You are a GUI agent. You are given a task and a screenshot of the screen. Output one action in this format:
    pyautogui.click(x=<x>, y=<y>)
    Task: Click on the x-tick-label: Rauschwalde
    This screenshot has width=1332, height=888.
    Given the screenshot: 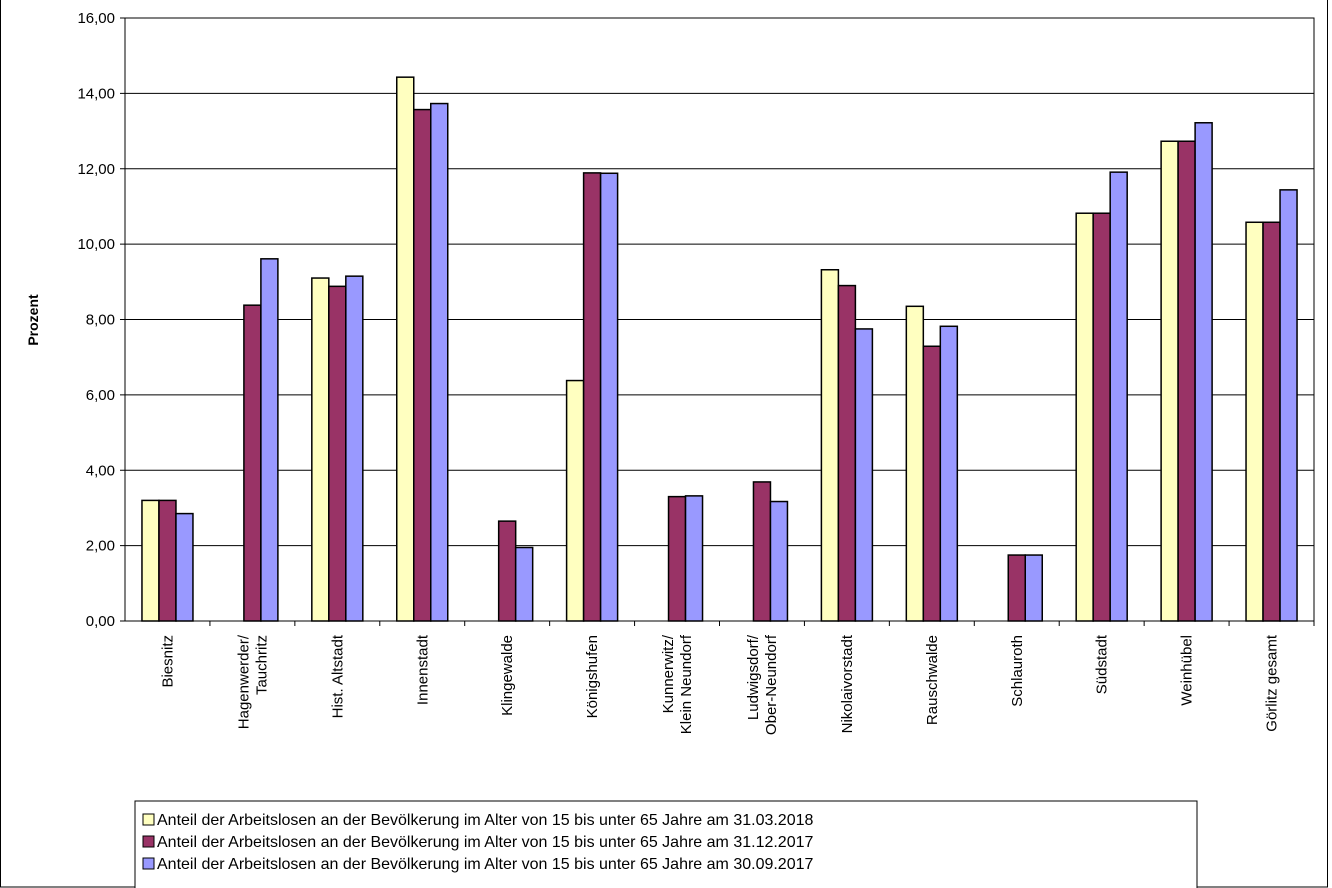 What is the action you would take?
    pyautogui.click(x=932, y=680)
    